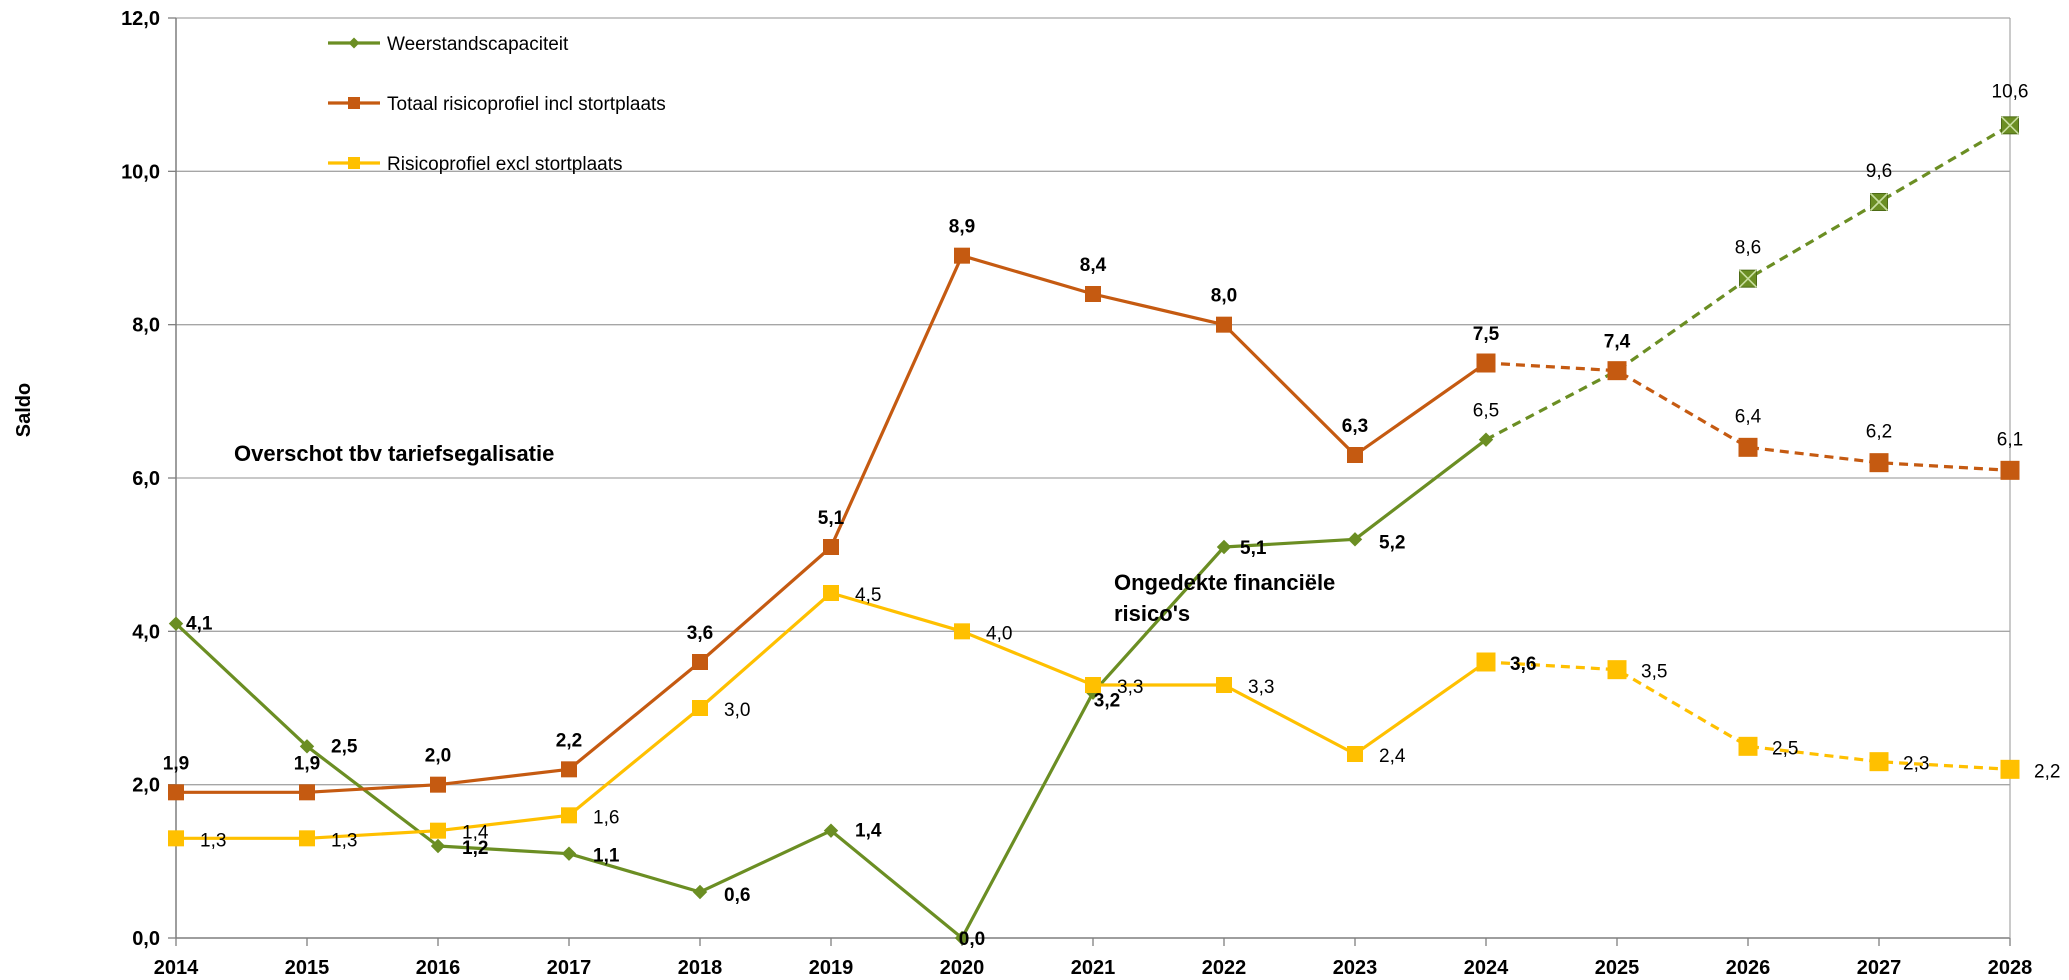 Image resolution: width=2069 pixels, height=980 pixels. Describe the element at coordinates (1748, 968) in the screenshot. I see `x-tick-label: 2026` at that location.